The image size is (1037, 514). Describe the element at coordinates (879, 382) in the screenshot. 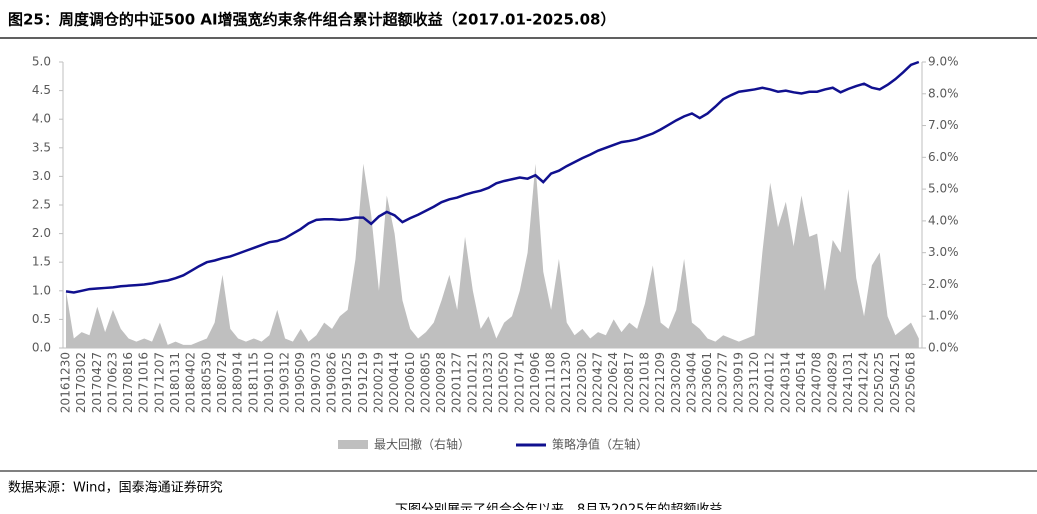

I see `x-tick-label: 20250225` at that location.